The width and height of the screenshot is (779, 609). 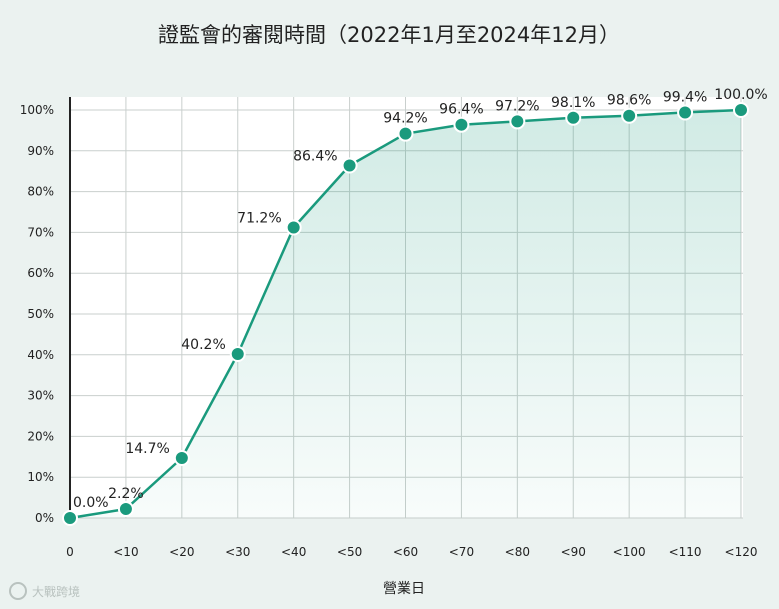 What do you see at coordinates (629, 552) in the screenshot?
I see `x-tick-label: <100` at bounding box center [629, 552].